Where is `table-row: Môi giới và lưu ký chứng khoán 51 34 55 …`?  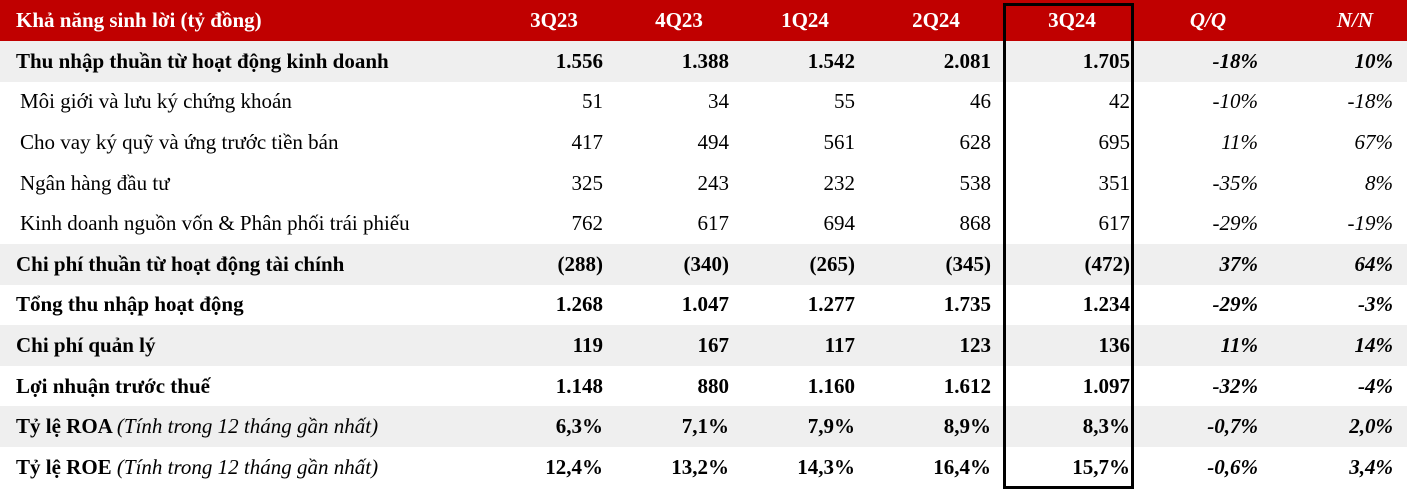
table-row: Môi giới và lưu ký chứng khoán 51 34 55 … is located at coordinates (703, 102).